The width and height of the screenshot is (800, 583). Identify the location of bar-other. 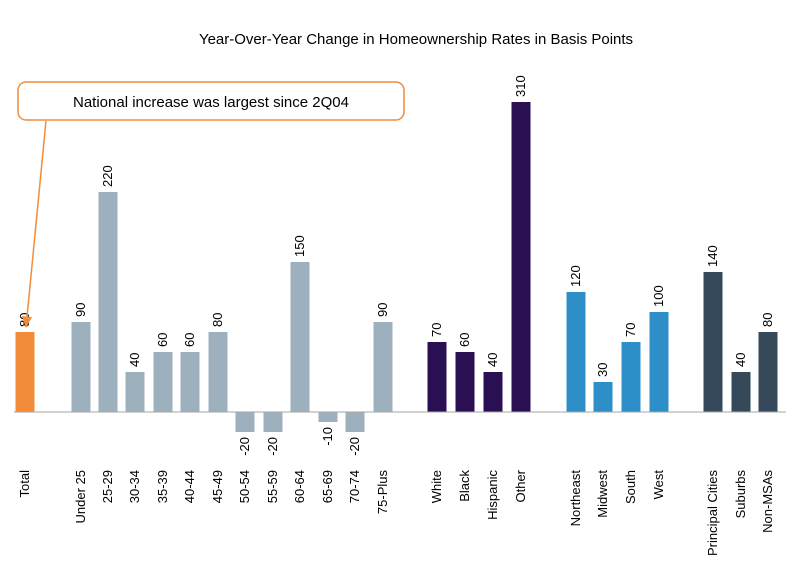
(521, 257).